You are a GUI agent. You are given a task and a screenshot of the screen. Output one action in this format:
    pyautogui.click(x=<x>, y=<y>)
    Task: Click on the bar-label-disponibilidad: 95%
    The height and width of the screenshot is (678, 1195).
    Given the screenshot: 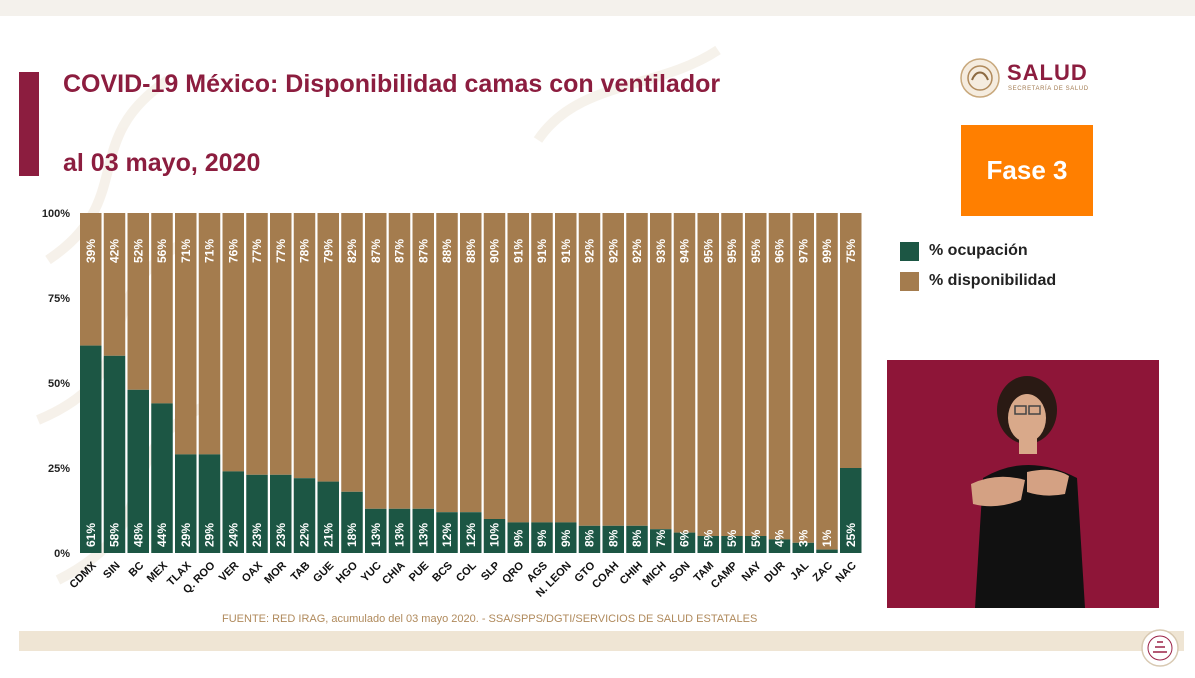 What is the action you would take?
    pyautogui.click(x=708, y=251)
    